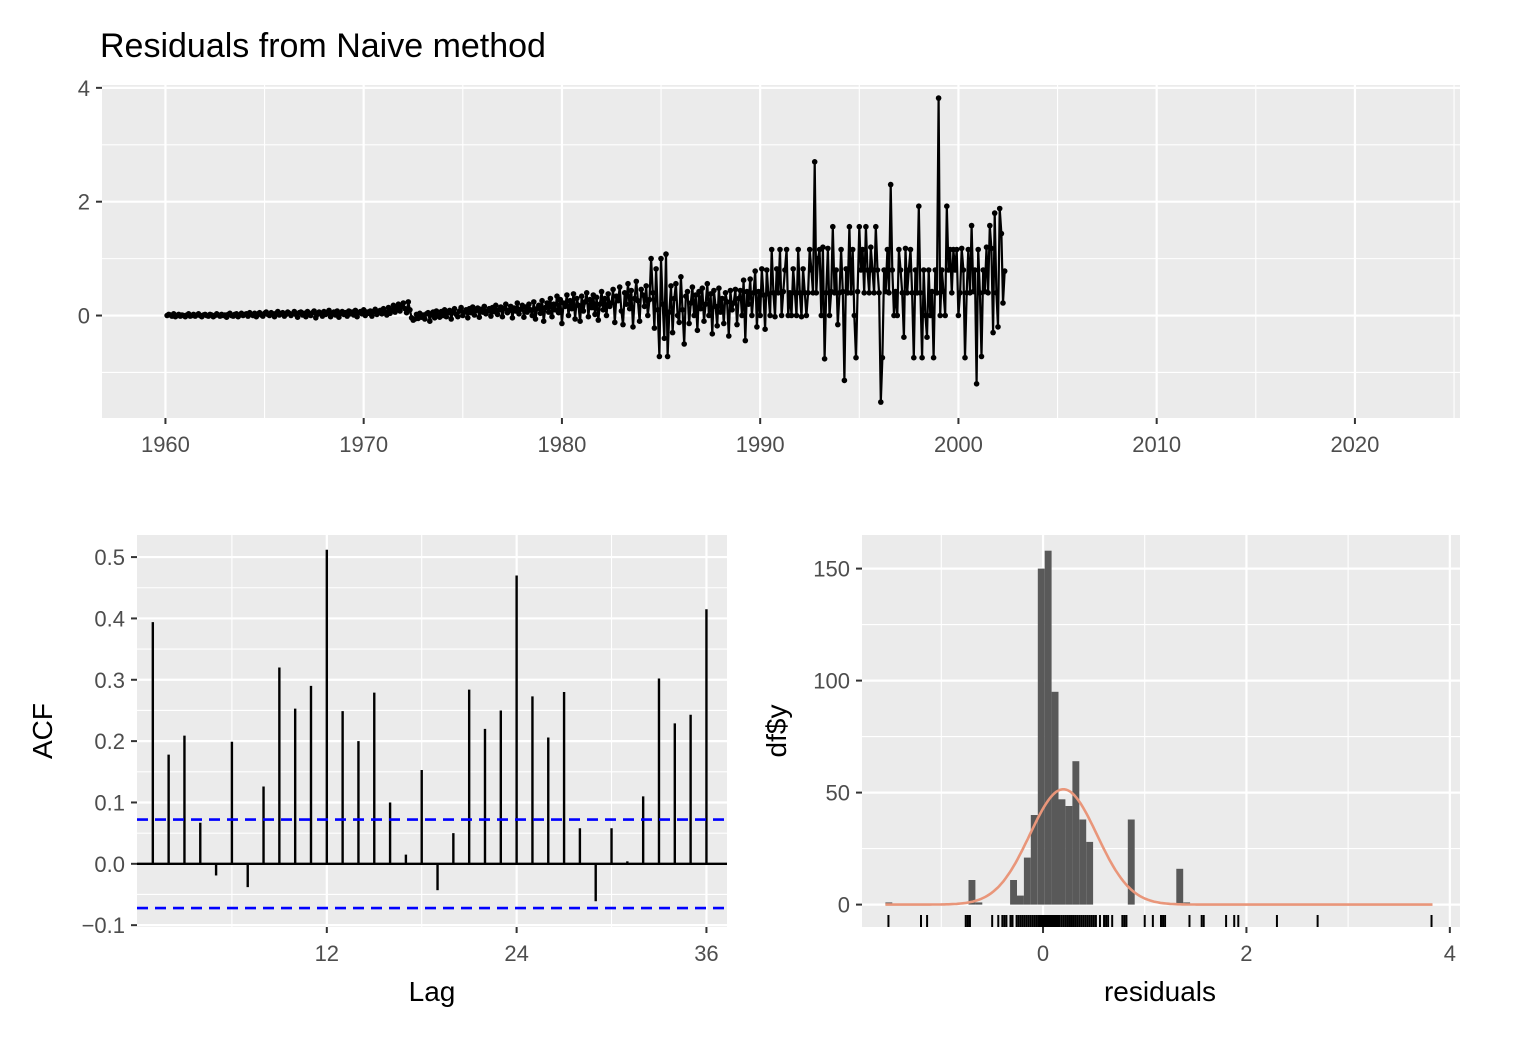  I want to click on residuals-x-tick-label: 1960, so click(165, 444).